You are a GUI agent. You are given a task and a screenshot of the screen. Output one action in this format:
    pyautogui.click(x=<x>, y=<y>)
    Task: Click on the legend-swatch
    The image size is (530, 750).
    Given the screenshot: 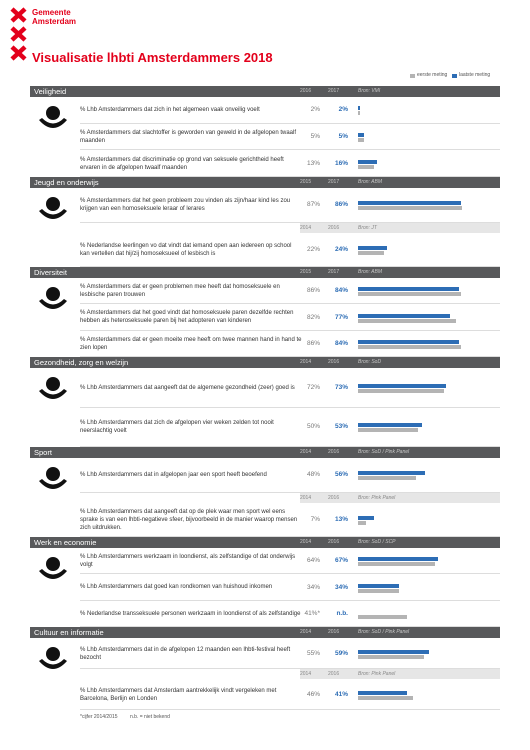 What is the action you would take?
    pyautogui.click(x=412, y=76)
    